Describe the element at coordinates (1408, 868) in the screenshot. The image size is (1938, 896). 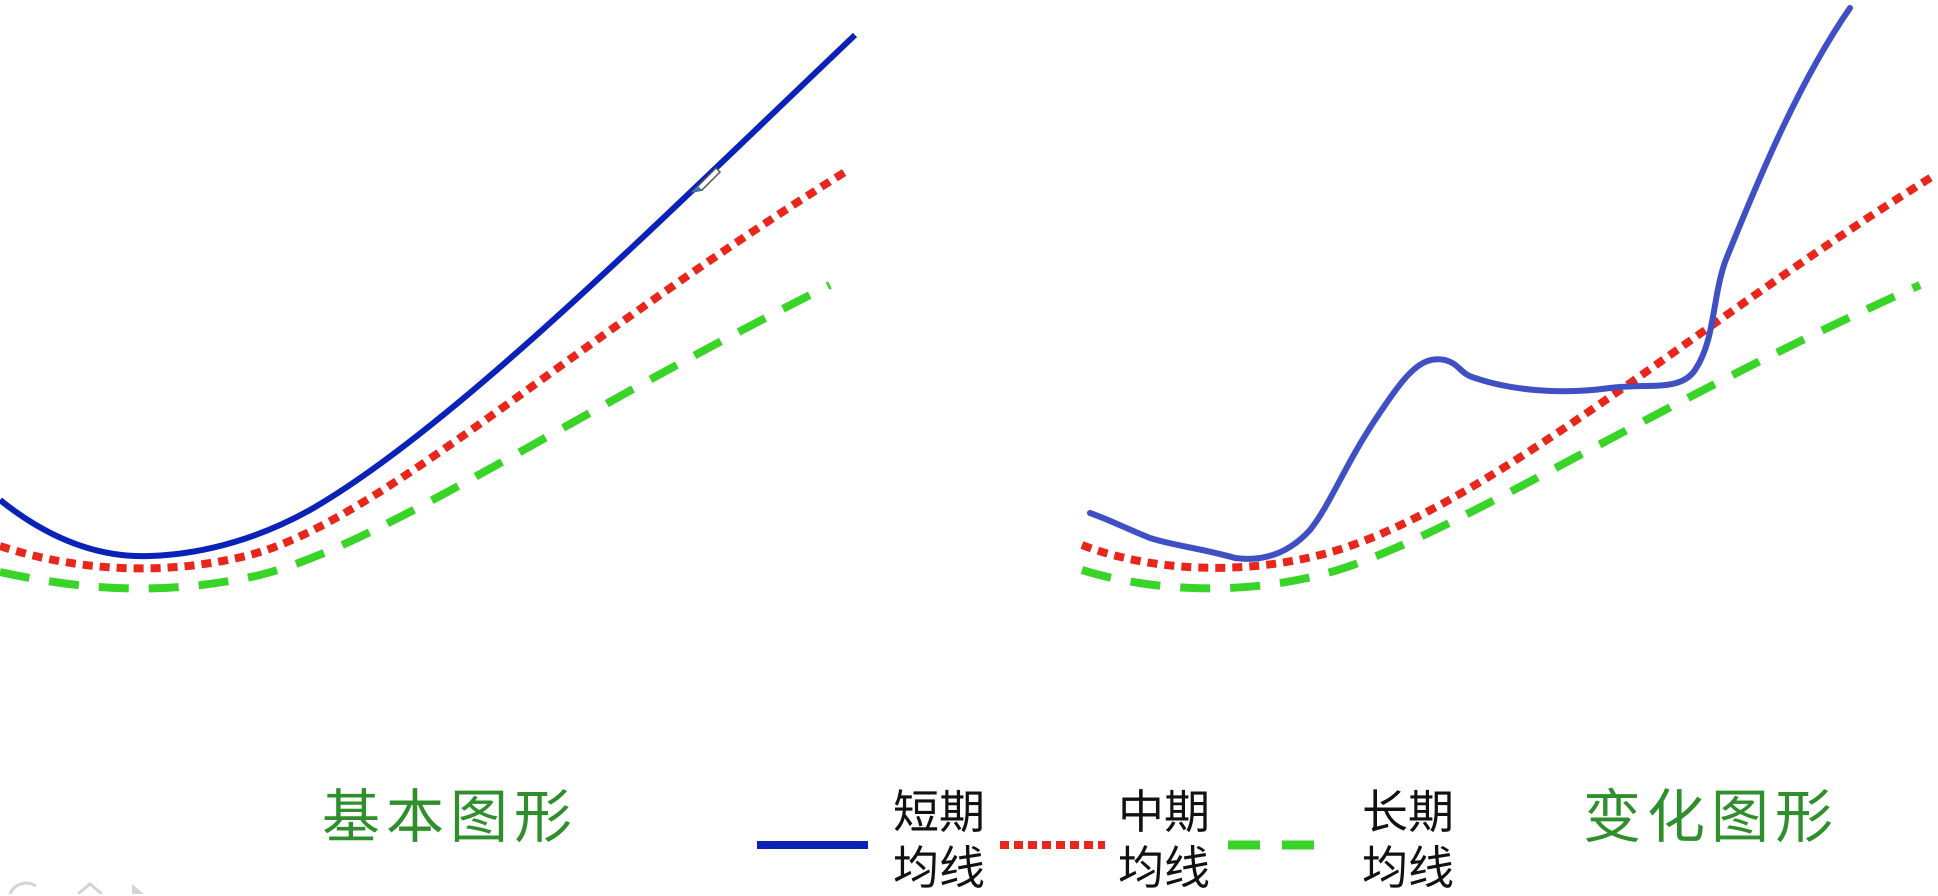
I see `legend-long-label-line2: 均线` at that location.